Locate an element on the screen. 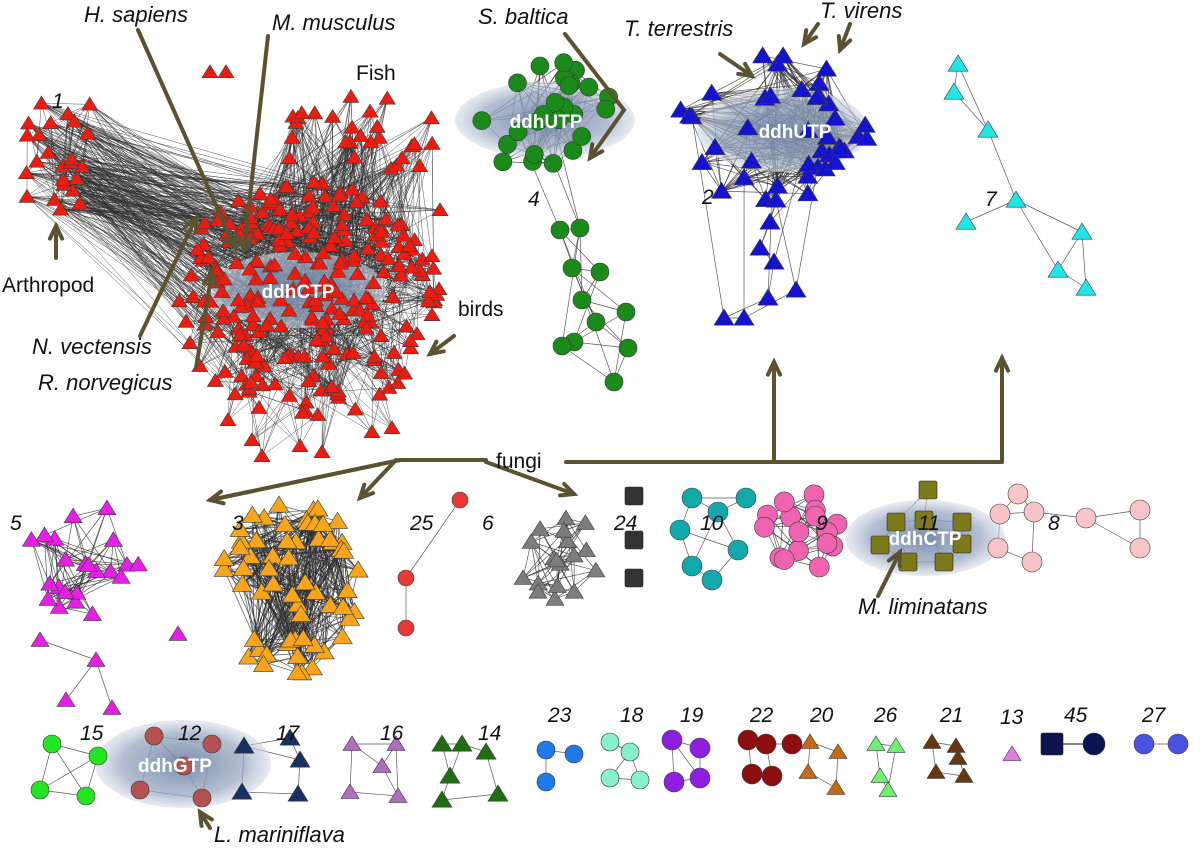 The width and height of the screenshot is (1200, 850). node-c11 is located at coordinates (880, 545).